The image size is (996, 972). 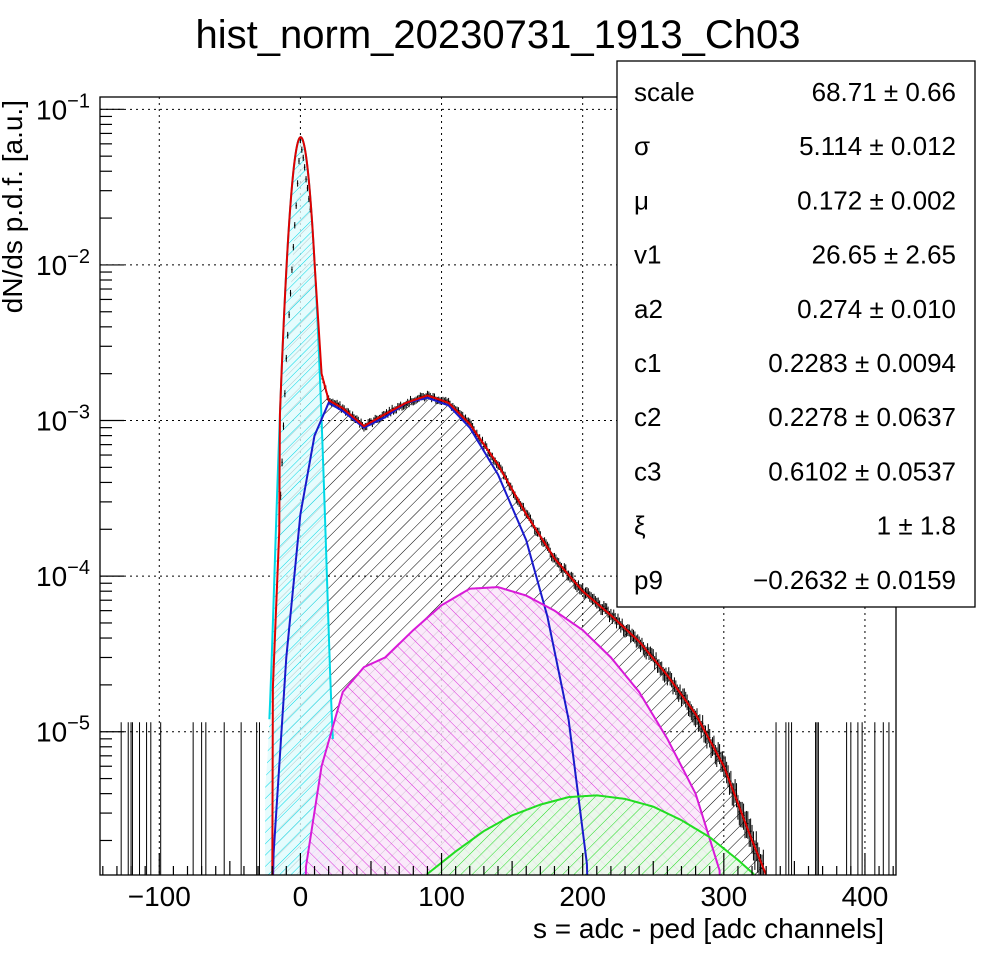 What do you see at coordinates (63, 107) in the screenshot?
I see `y-tick-label: 10⁻¹` at bounding box center [63, 107].